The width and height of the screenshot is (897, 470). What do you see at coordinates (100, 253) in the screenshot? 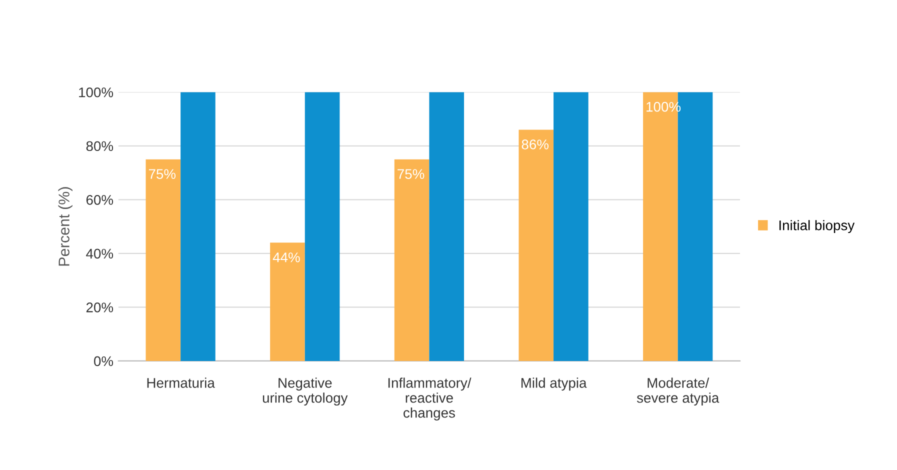
I see `y-tick-label: 40%` at bounding box center [100, 253].